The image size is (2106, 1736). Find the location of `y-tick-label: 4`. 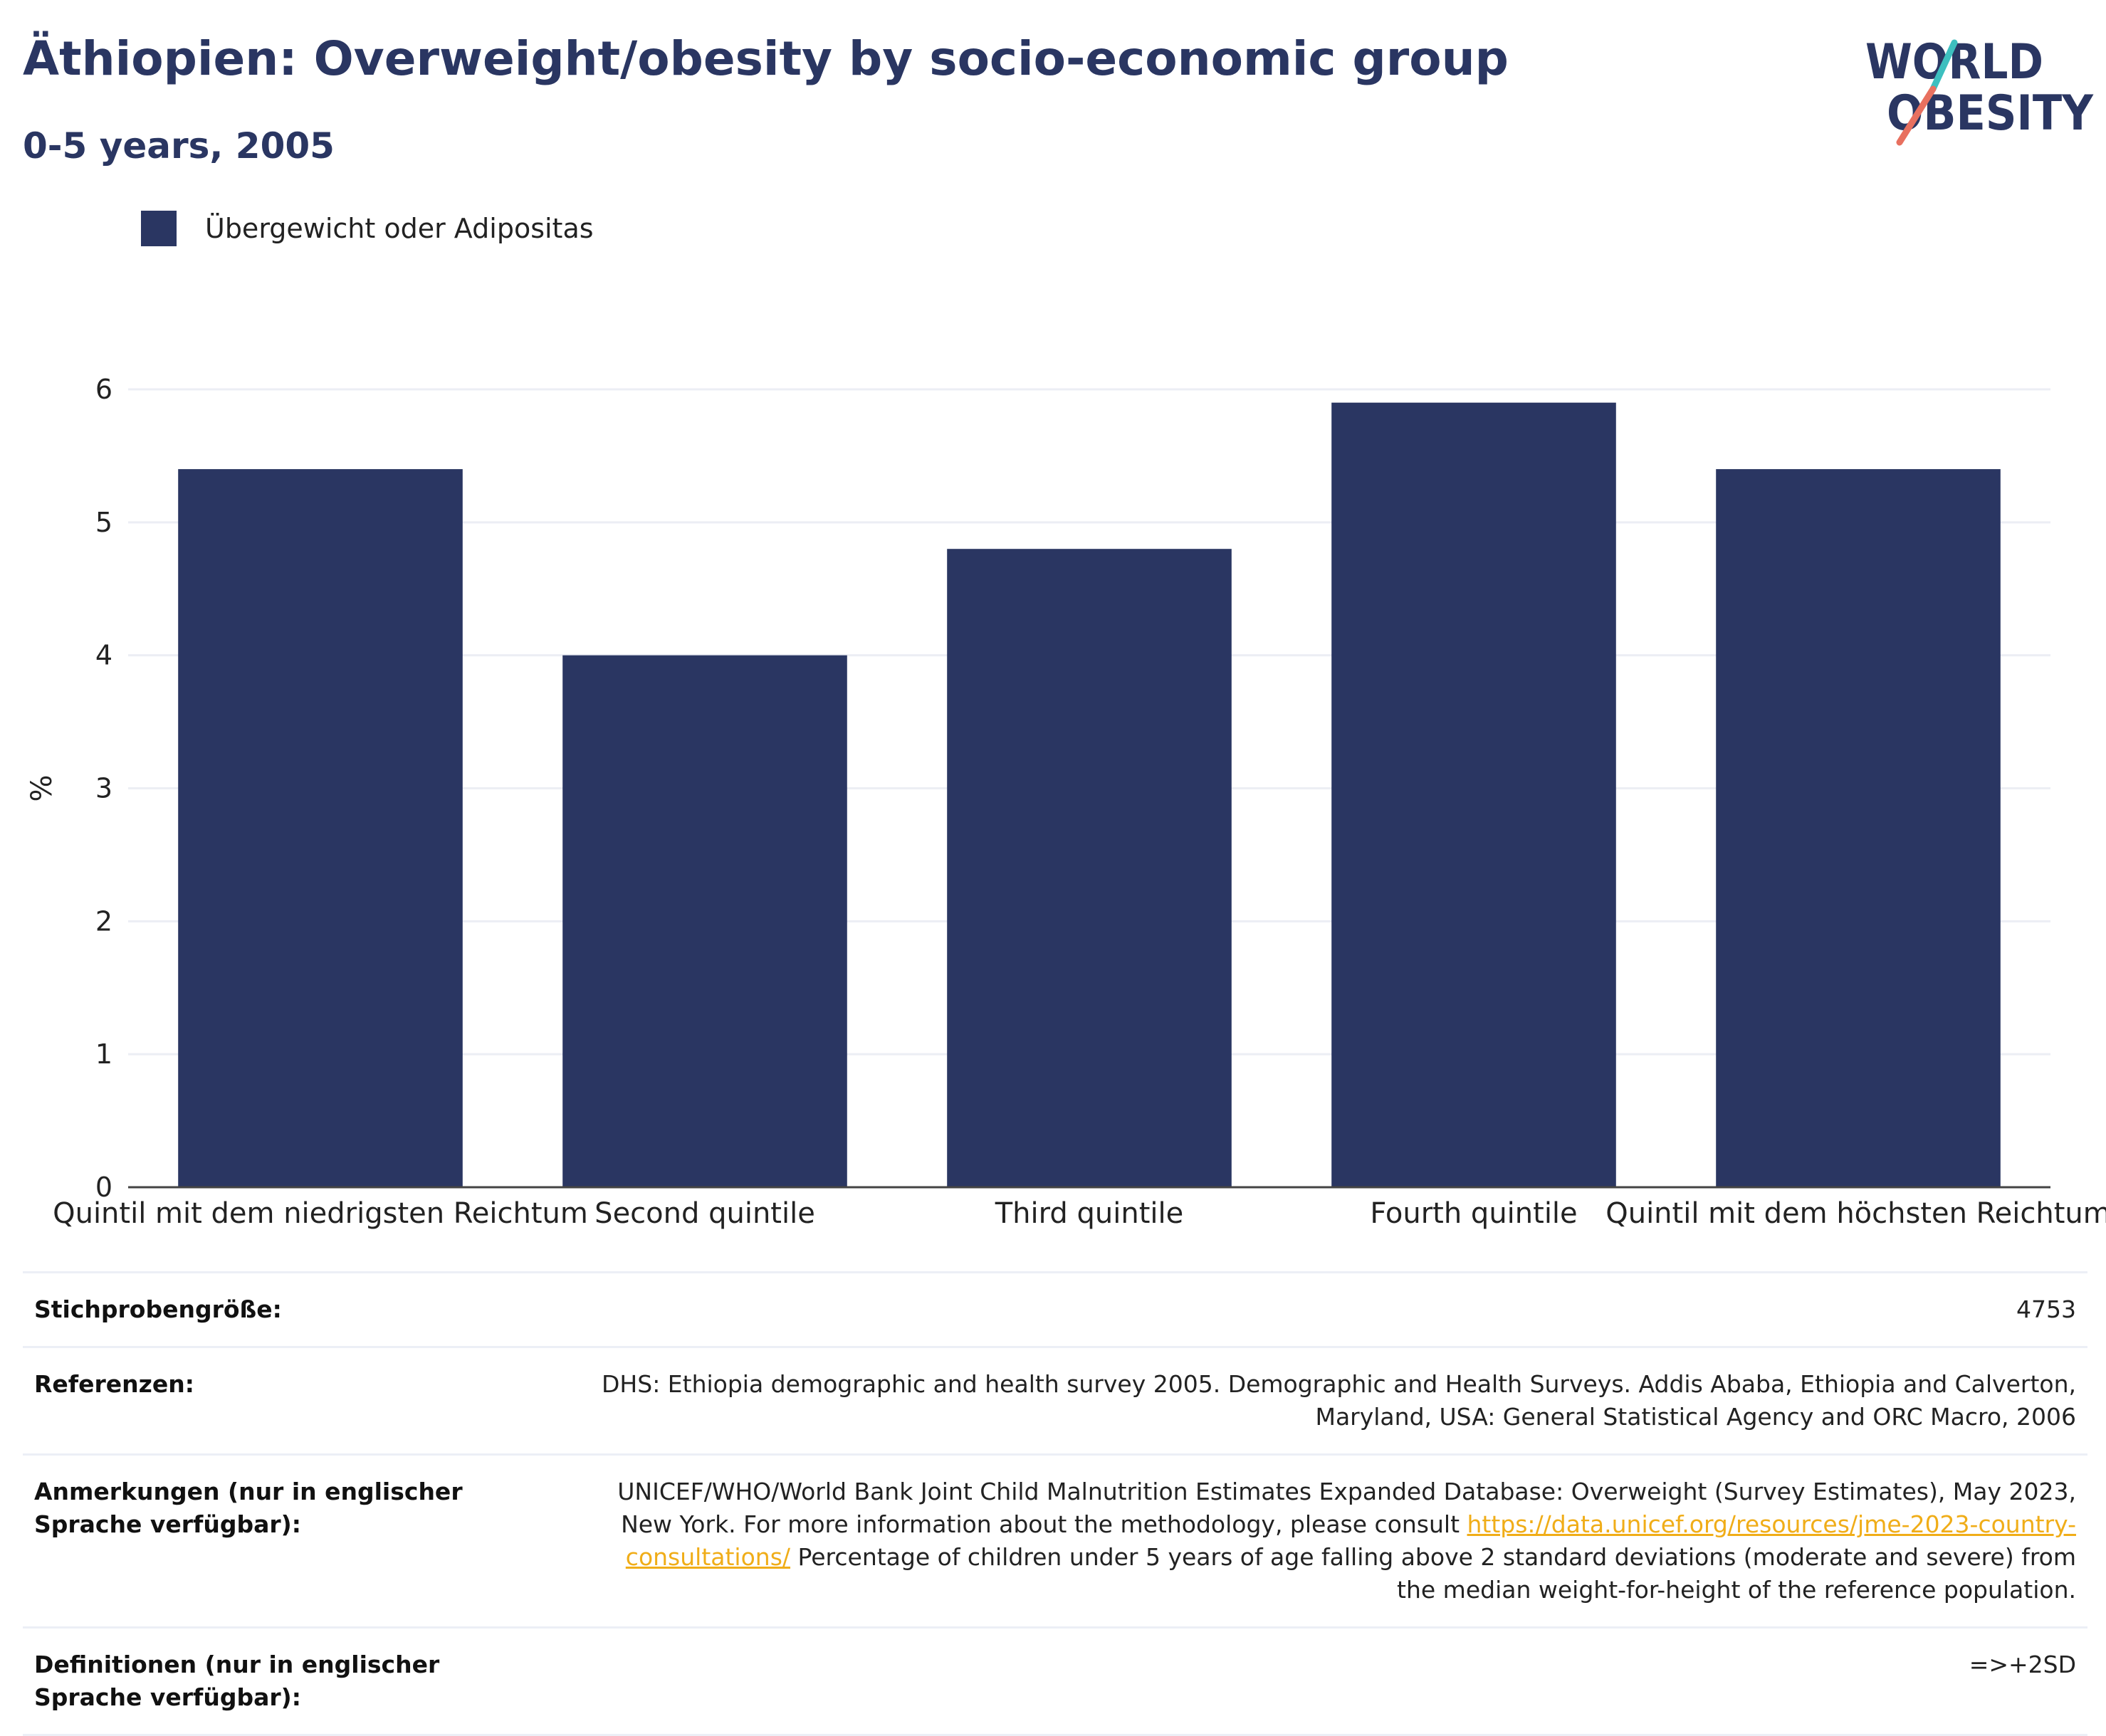

y-tick-label: 4 is located at coordinates (103, 655).